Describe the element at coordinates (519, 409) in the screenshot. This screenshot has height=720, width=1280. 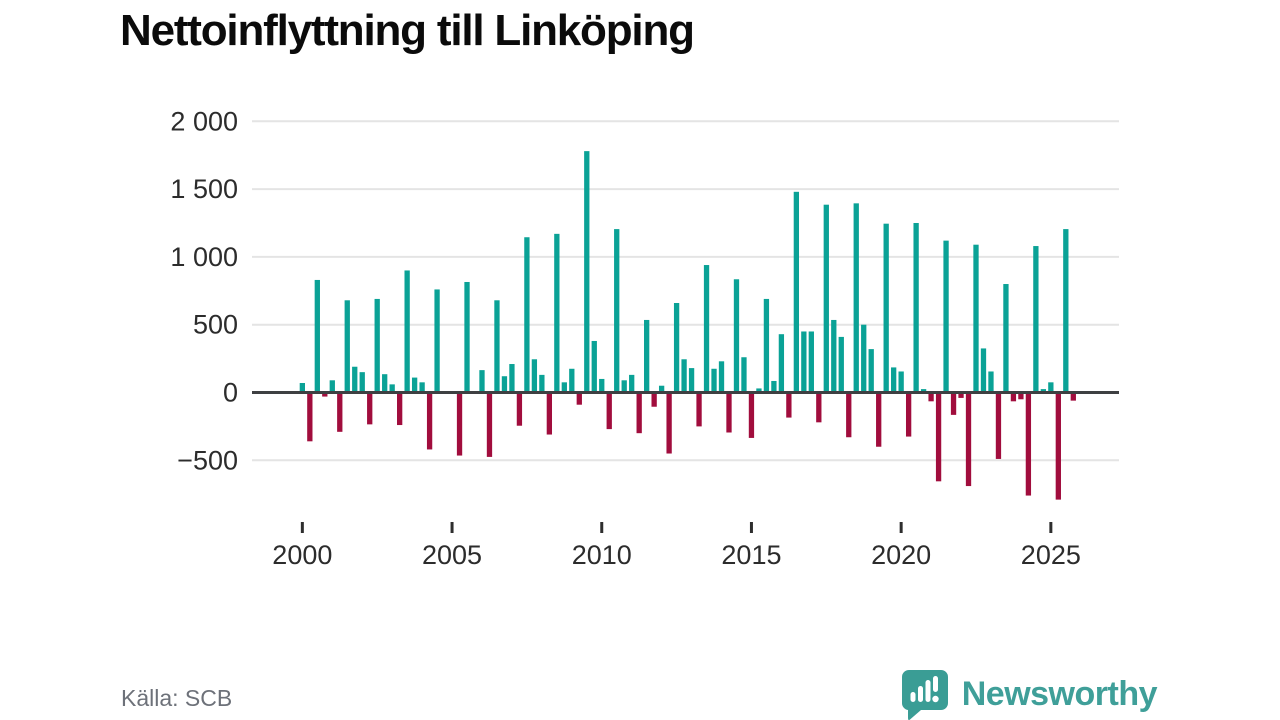
I see `bar-2007-Q2` at that location.